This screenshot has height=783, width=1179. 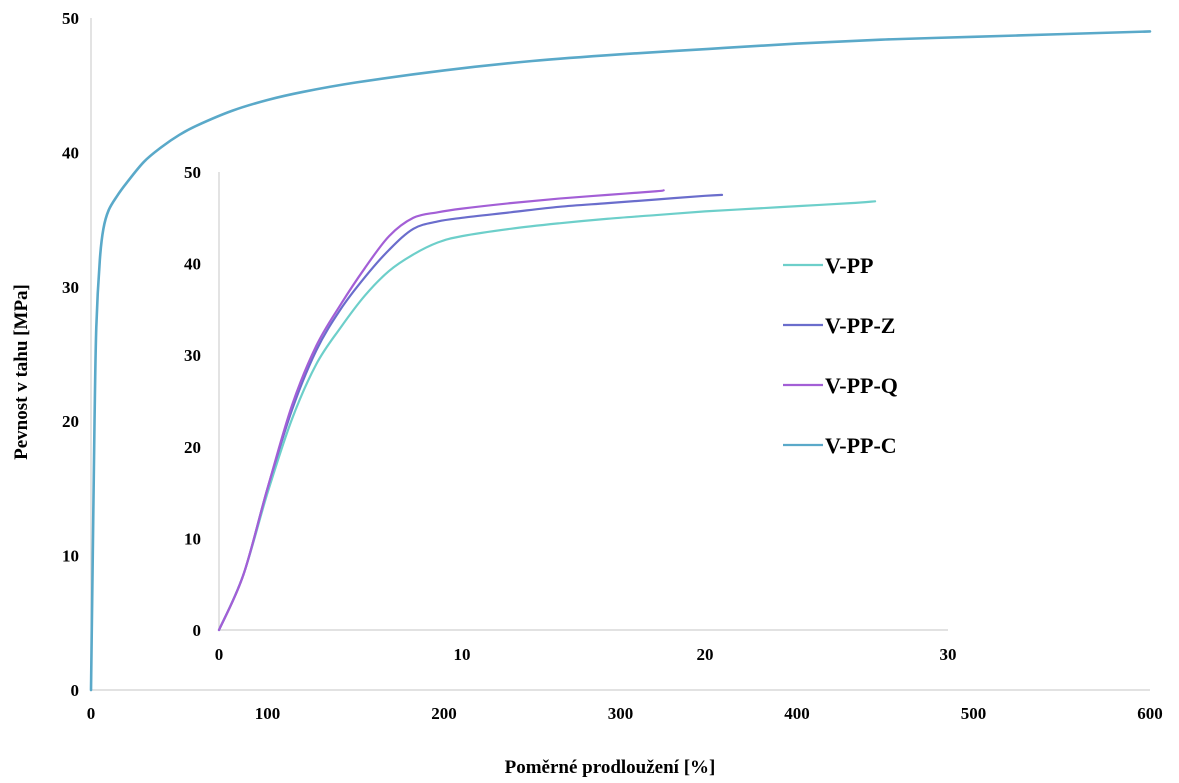 I want to click on main-y-tick-label: 30, so click(x=70, y=287).